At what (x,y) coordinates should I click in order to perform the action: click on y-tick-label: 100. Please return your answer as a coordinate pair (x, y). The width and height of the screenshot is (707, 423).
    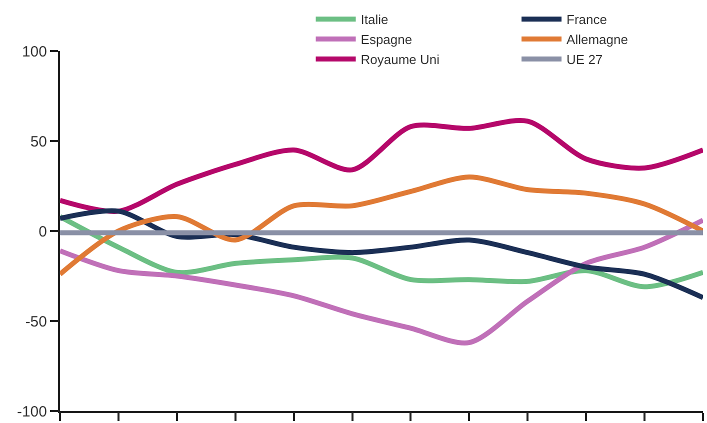
    Looking at the image, I should click on (34, 51).